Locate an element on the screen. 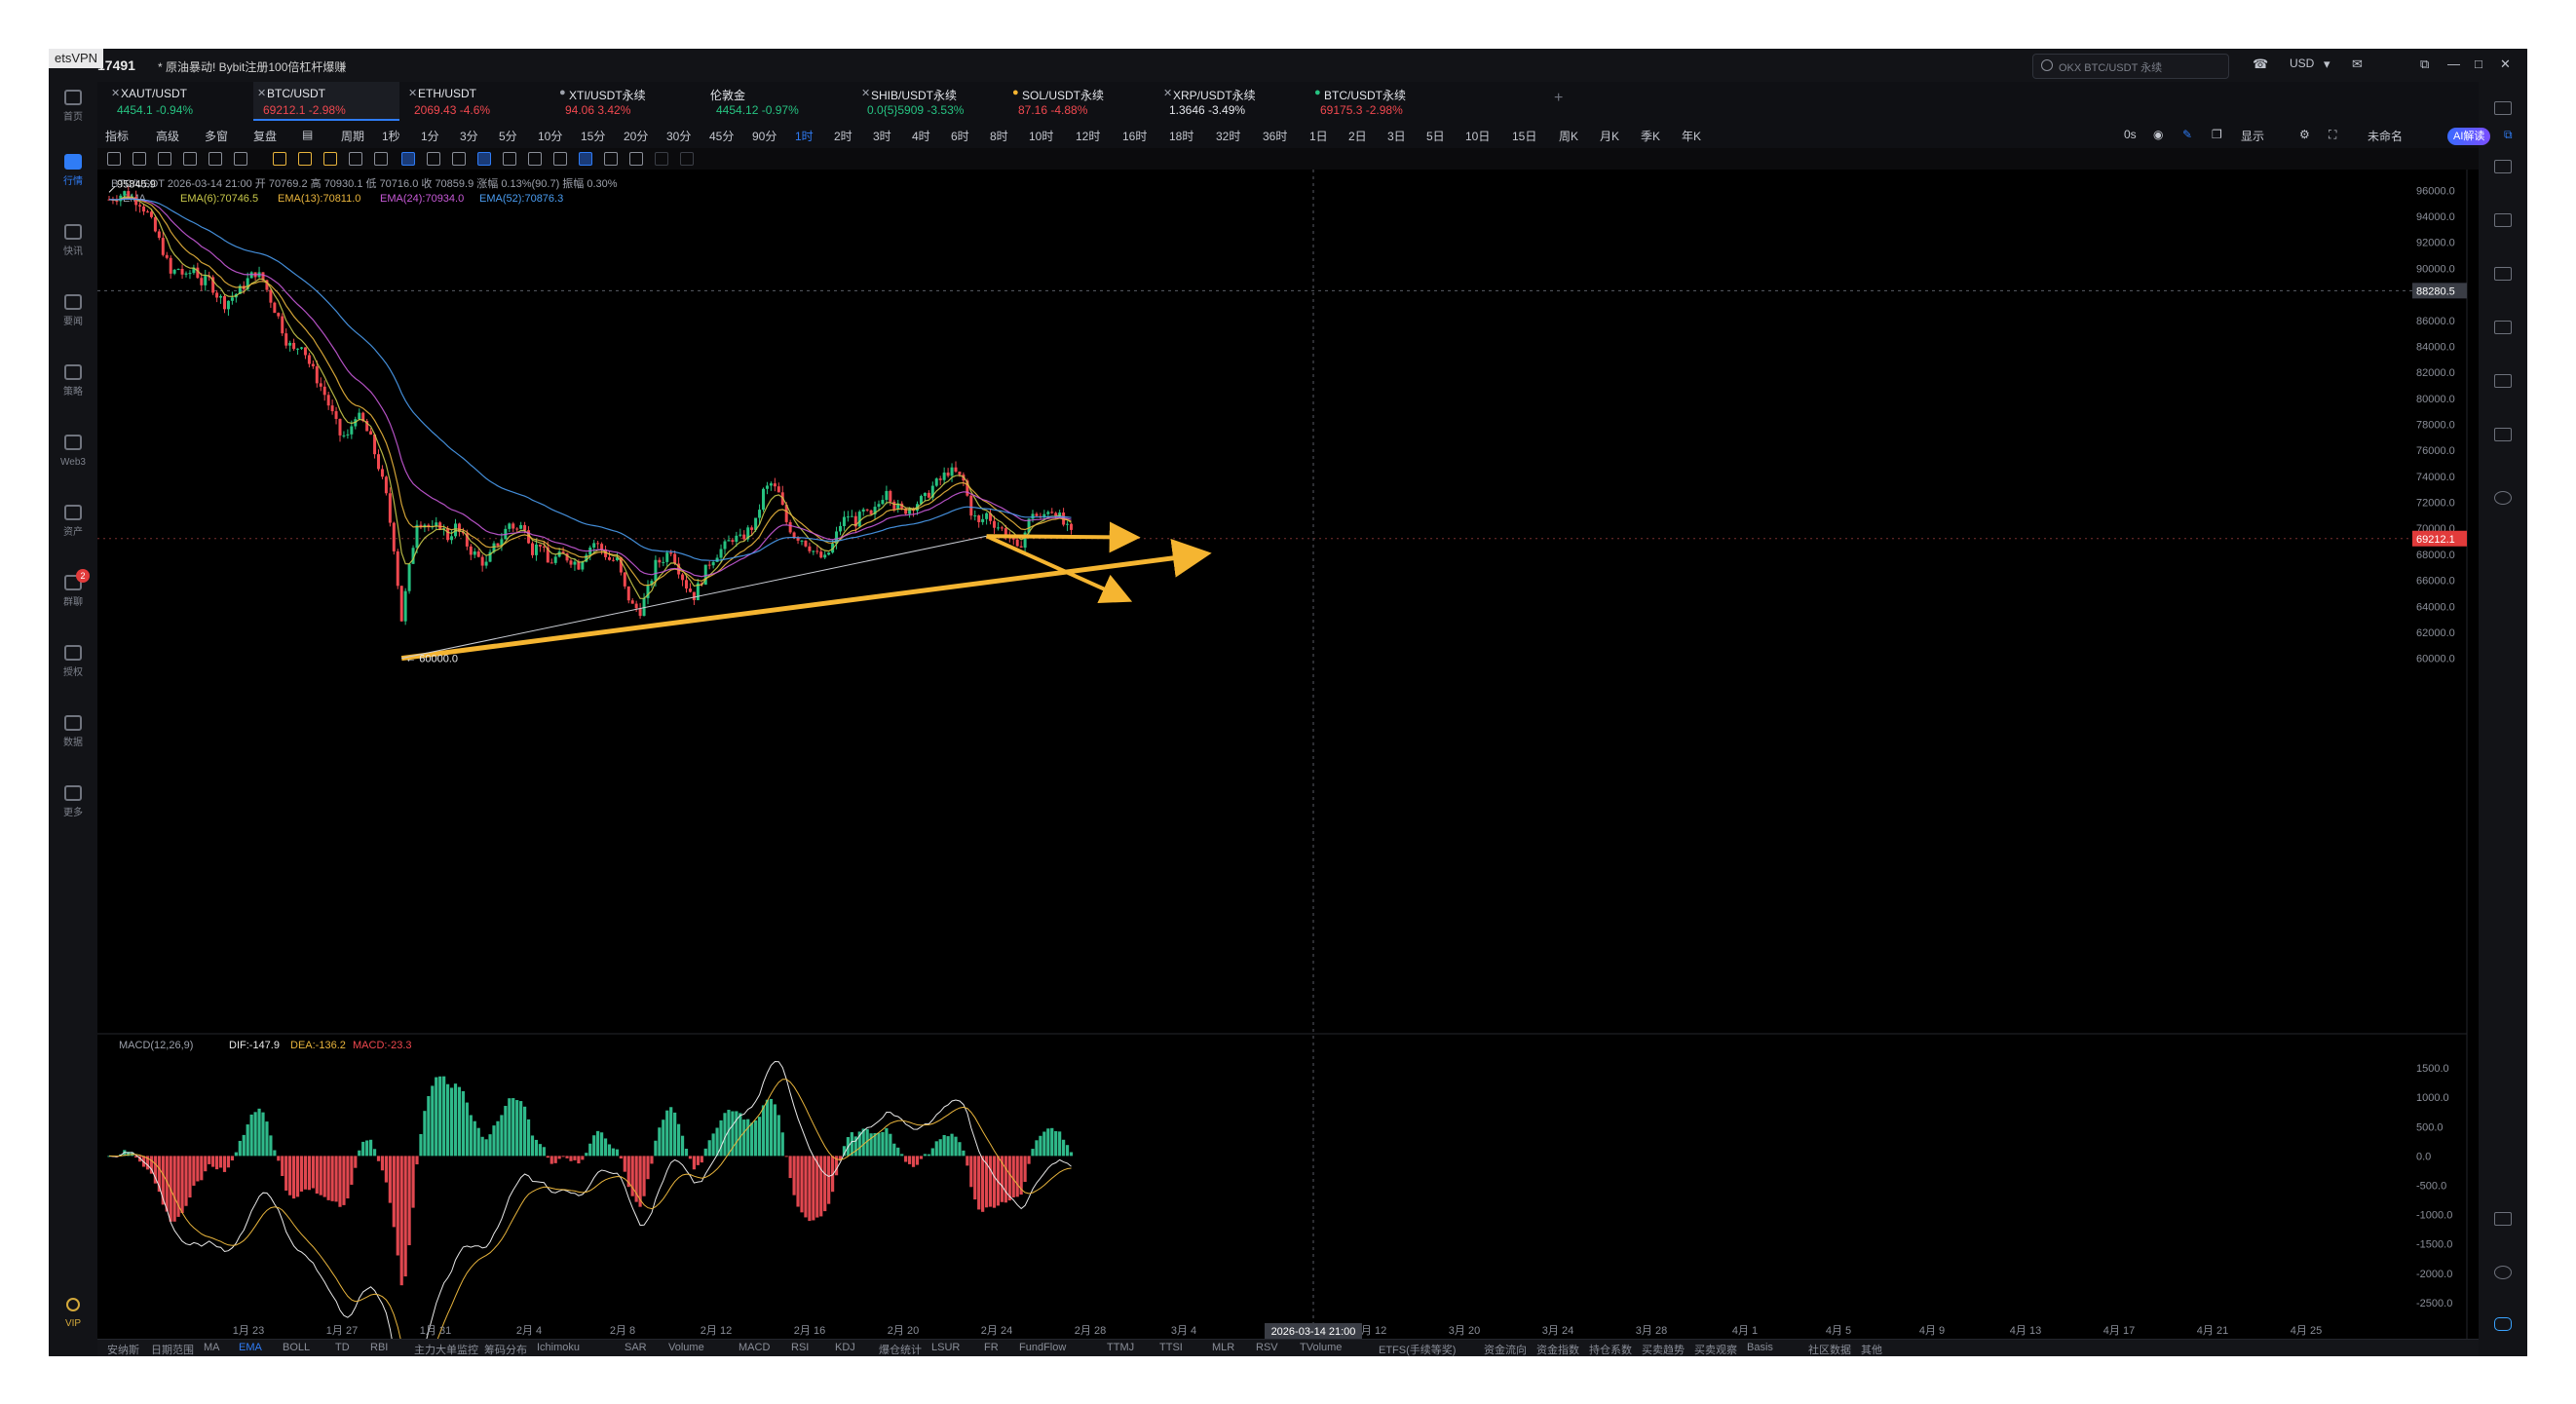  interval-90m: 90分 is located at coordinates (764, 136).